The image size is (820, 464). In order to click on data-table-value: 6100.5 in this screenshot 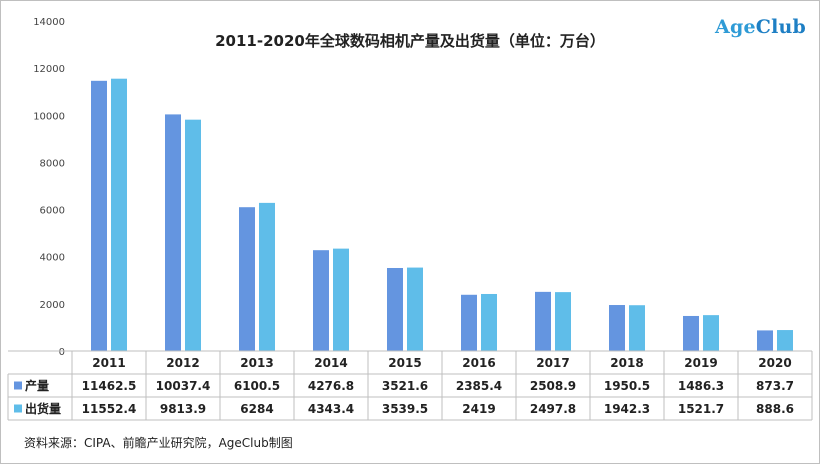, I will do `click(257, 386)`.